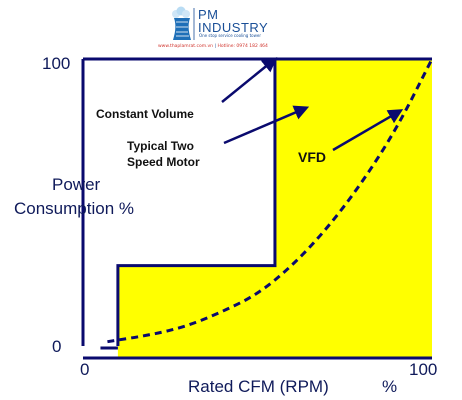  What do you see at coordinates (160, 146) in the screenshot?
I see `annotation-two-speed-line1: Typical Two` at bounding box center [160, 146].